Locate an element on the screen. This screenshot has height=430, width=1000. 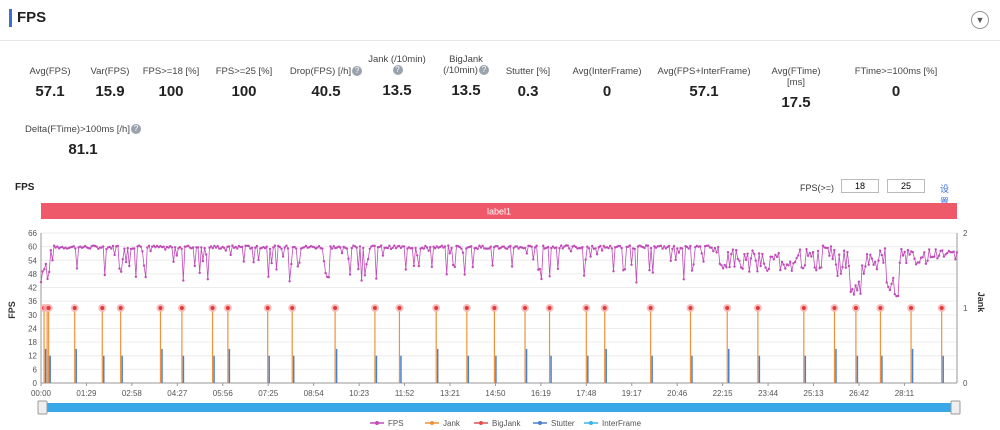
x-tick-label: 04:27 is located at coordinates (177, 393).